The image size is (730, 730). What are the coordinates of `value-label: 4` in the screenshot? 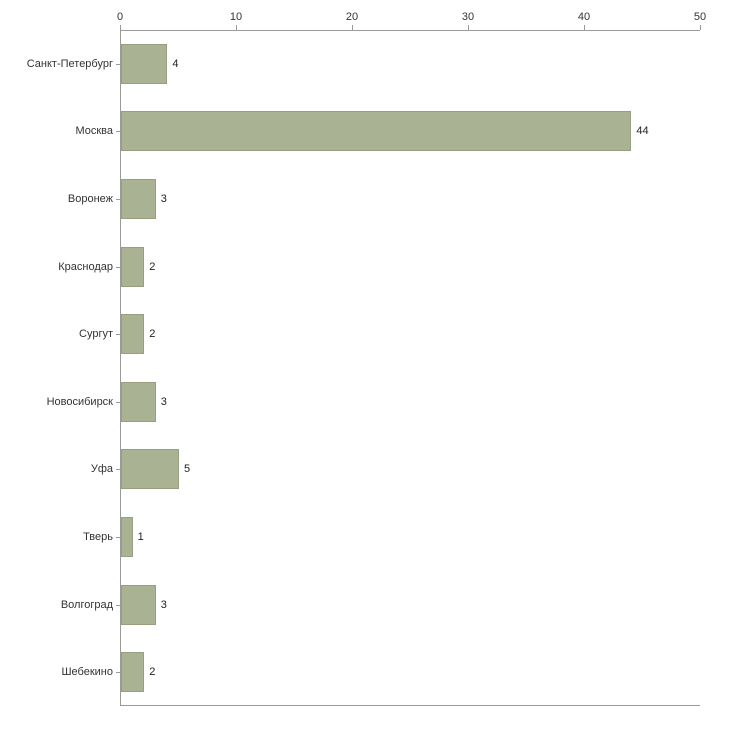 It's located at (175, 63).